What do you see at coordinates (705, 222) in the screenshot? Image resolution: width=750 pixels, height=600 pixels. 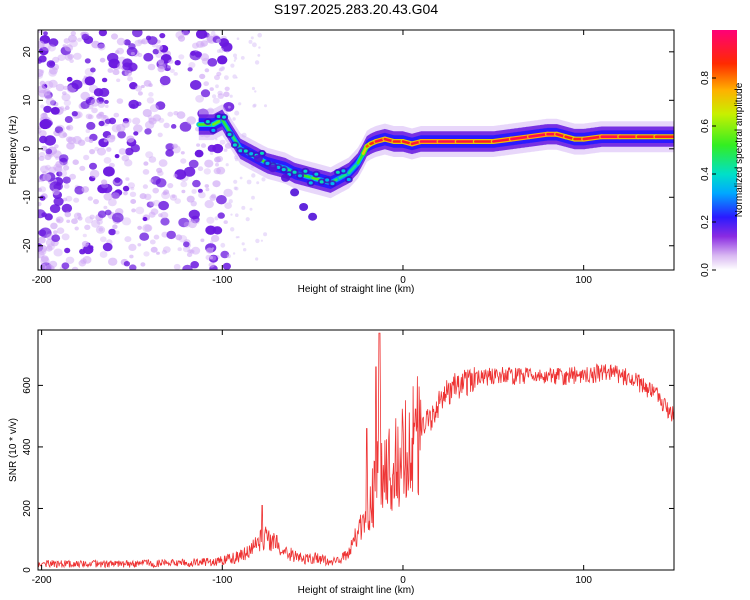 I see `colorbar-tick-label: 0.2` at bounding box center [705, 222].